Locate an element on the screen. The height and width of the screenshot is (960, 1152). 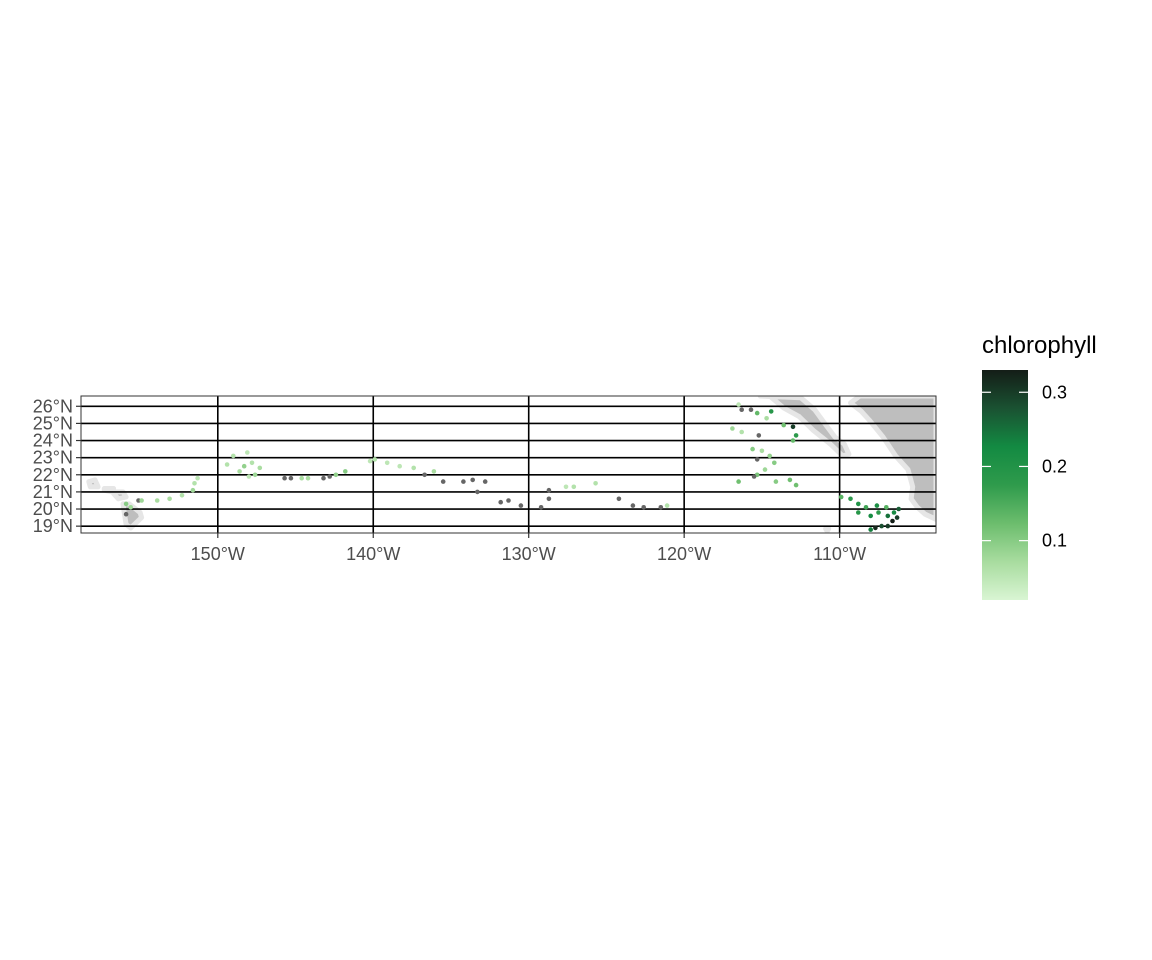
latitude-axis: 19°N20°N21°N22°N23°N24°N25°N26°N is located at coordinates (57, 466).